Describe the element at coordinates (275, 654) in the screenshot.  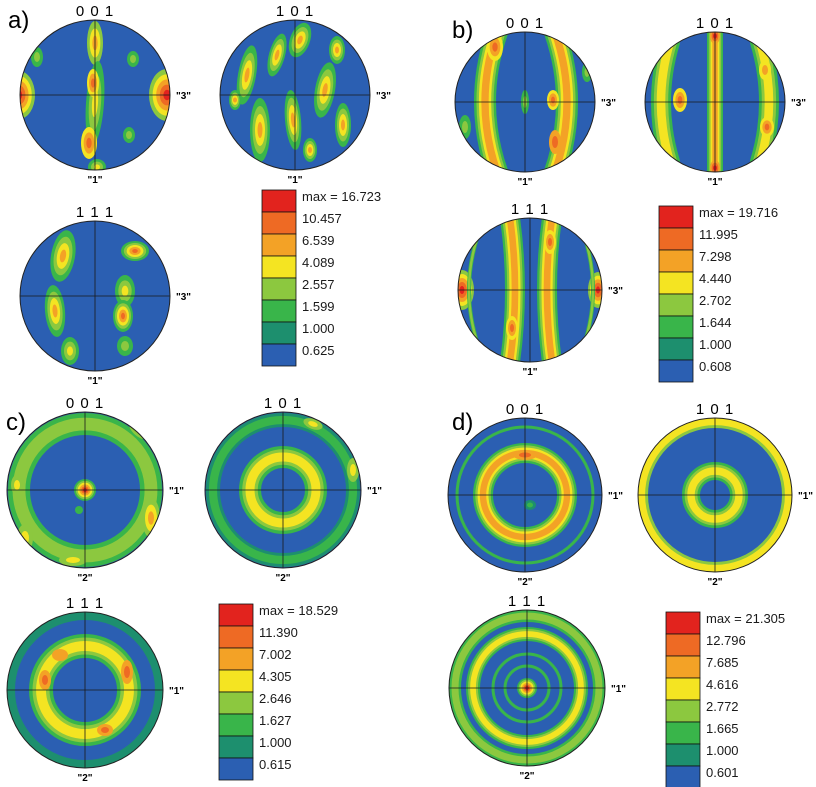
I see `legend-value: 7.002` at that location.